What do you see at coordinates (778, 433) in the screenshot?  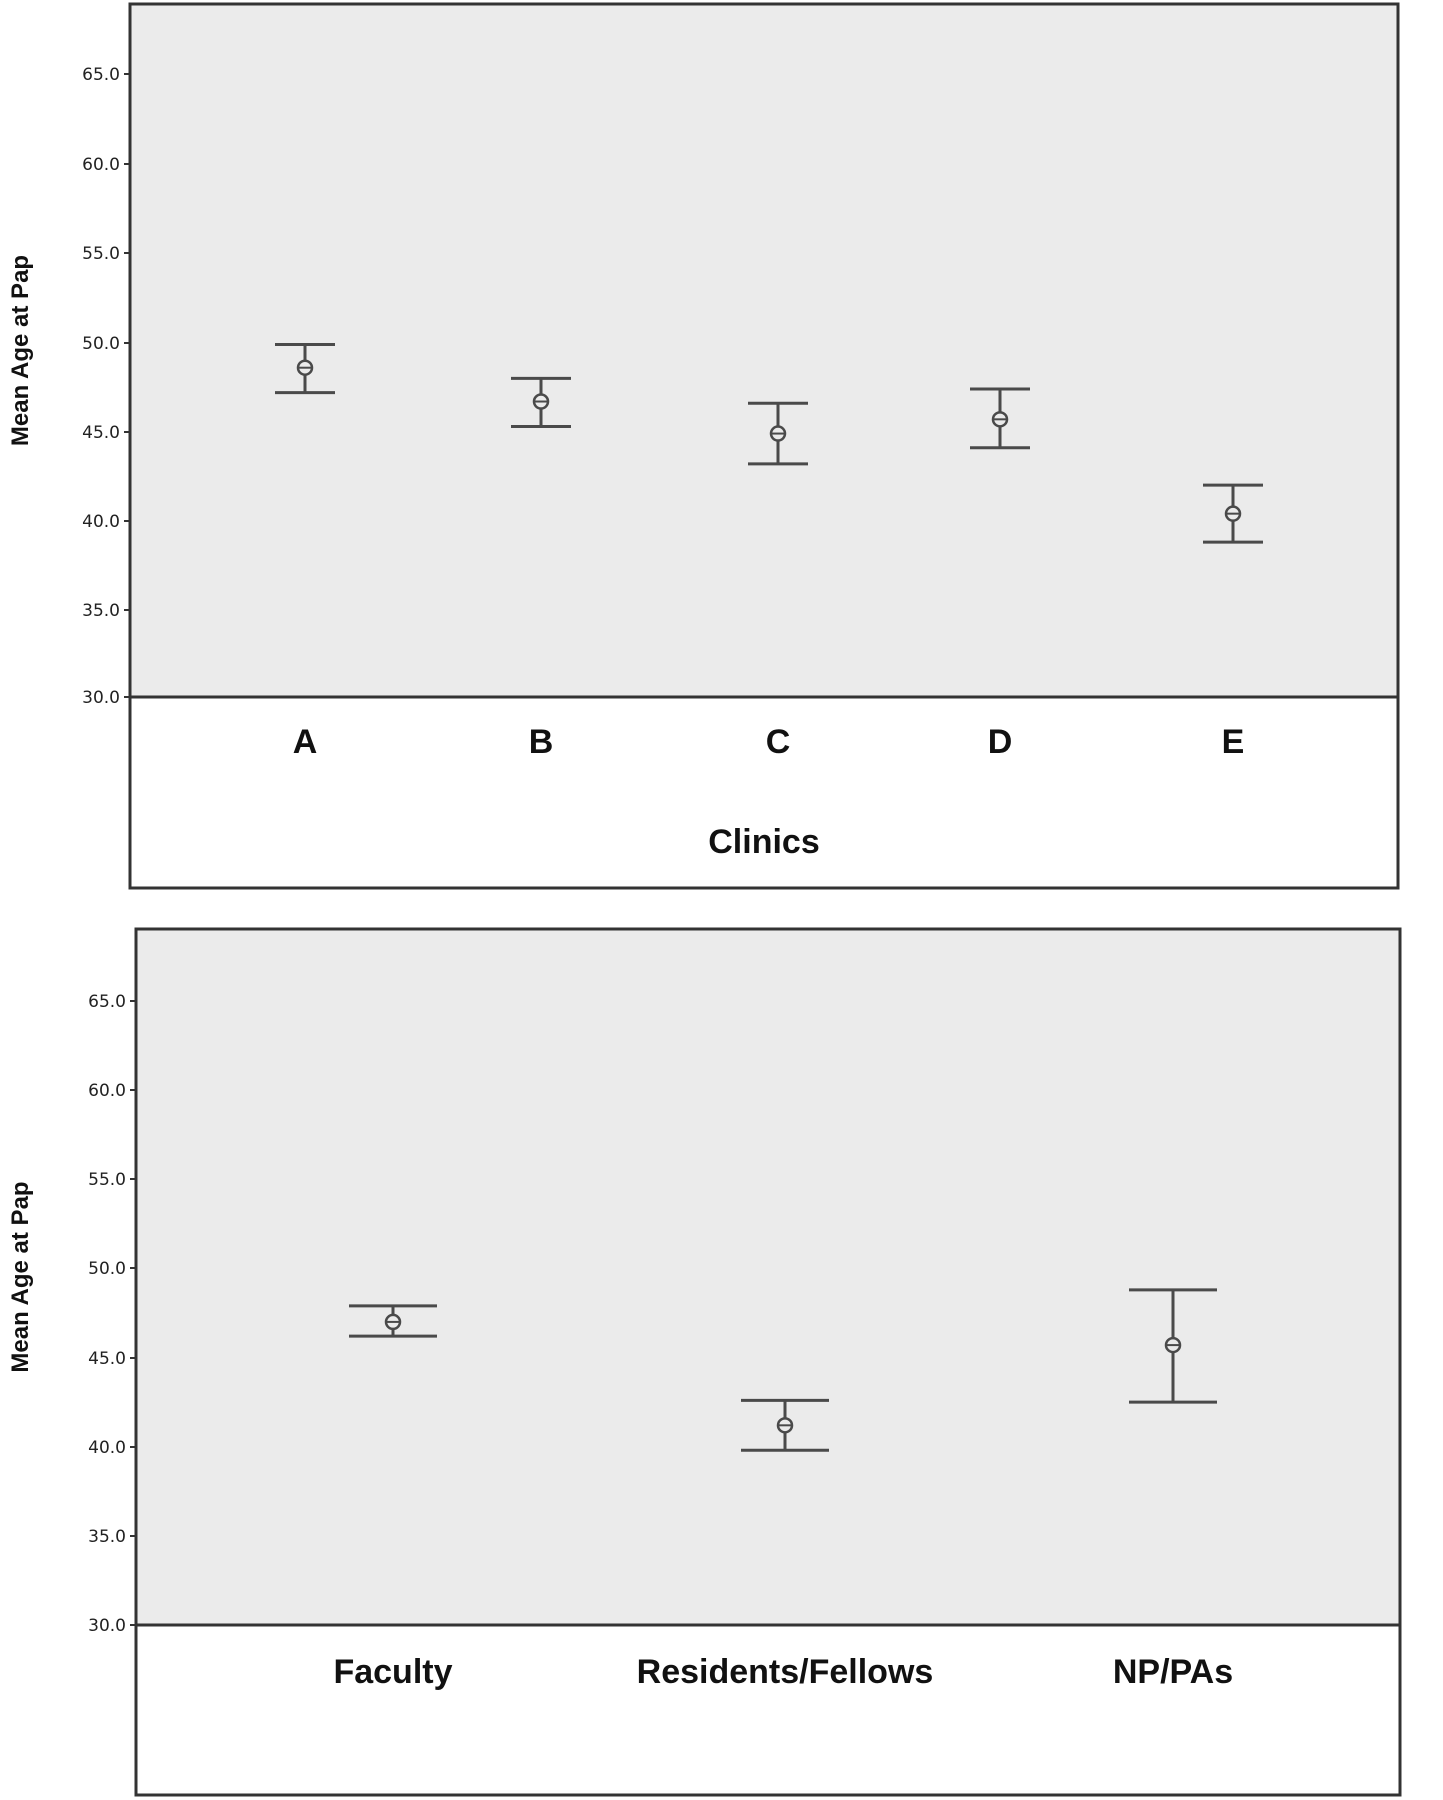 I see `error-bar-c` at bounding box center [778, 433].